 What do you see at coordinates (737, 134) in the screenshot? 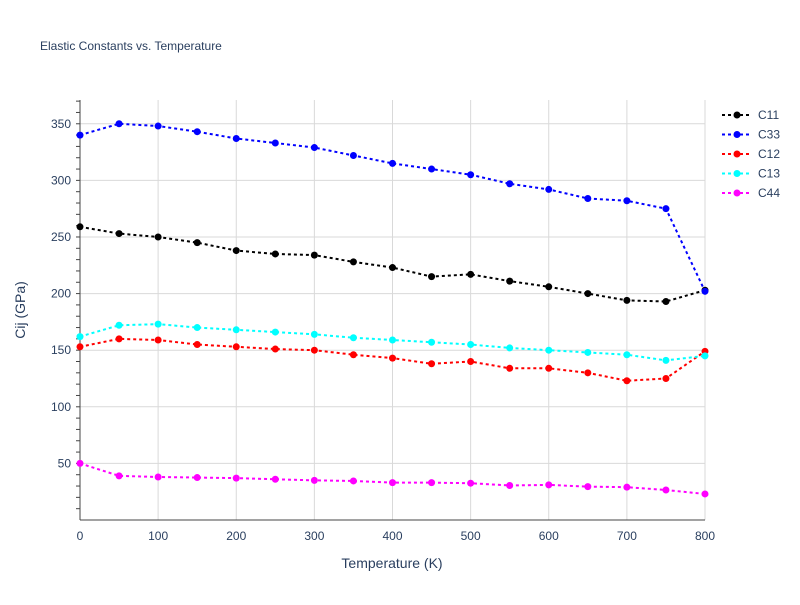
I see `legend-marker-c33` at bounding box center [737, 134].